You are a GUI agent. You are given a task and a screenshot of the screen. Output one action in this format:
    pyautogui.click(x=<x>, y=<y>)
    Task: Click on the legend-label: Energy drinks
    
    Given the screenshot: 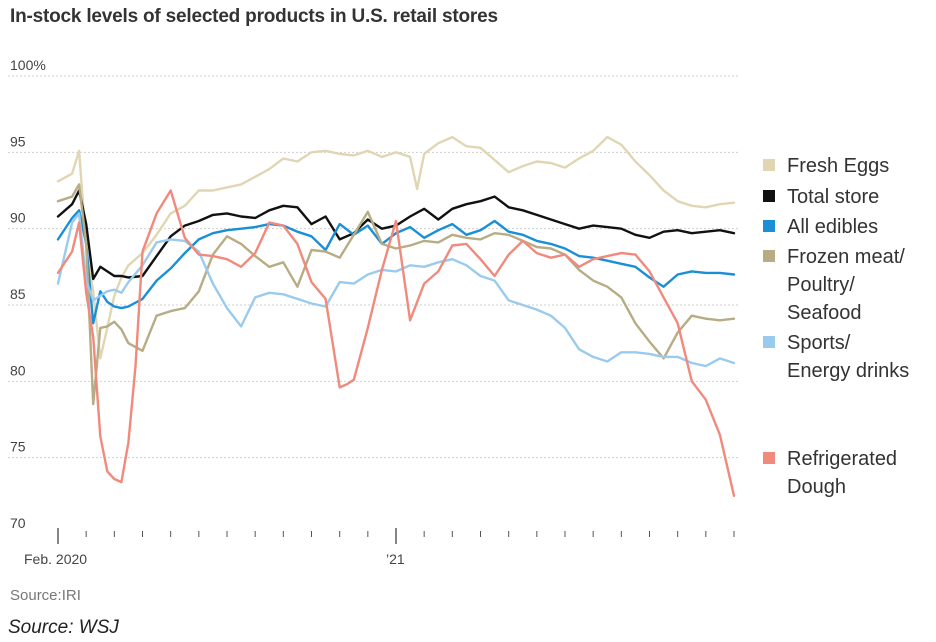 What is the action you would take?
    pyautogui.click(x=848, y=371)
    